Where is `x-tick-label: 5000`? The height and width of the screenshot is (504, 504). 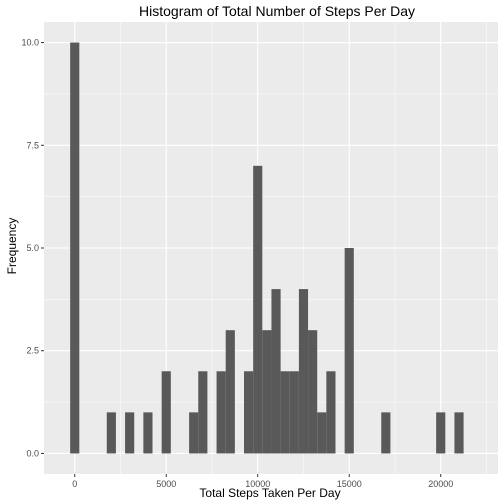 x-tick-label: 5000 is located at coordinates (166, 484).